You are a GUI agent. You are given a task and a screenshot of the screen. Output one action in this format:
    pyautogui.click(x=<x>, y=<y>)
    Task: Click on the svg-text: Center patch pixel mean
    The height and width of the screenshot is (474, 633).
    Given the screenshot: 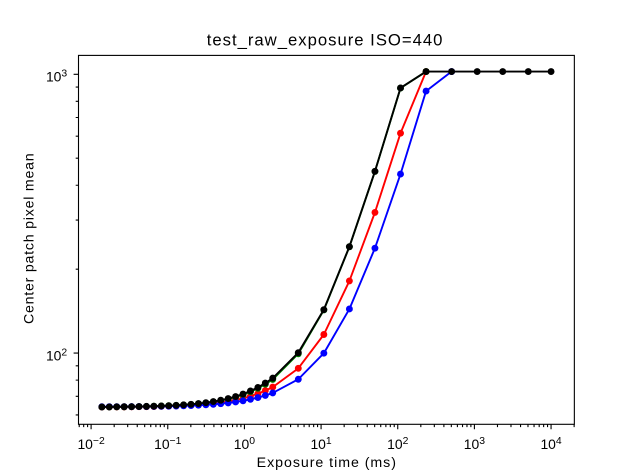 What is the action you would take?
    pyautogui.click(x=30, y=238)
    